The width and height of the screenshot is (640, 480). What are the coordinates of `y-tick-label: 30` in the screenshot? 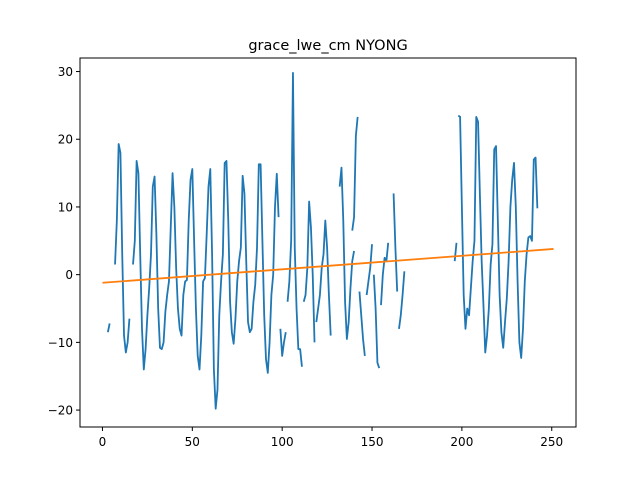 It's located at (65, 72).